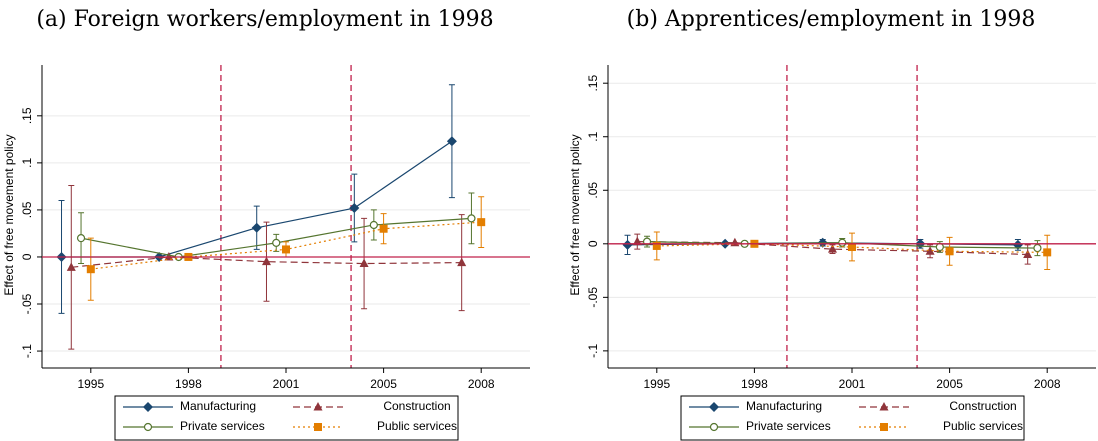  Describe the element at coordinates (831, 19) in the screenshot. I see `chart-title: (b) Apprentices/employment in 1998` at that location.